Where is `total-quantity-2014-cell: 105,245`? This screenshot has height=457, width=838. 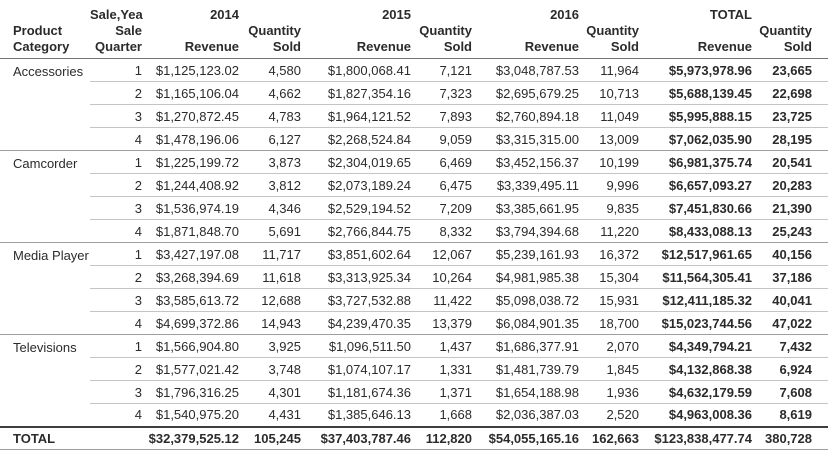
total-quantity-2014-cell: 105,245 is located at coordinates (271, 437).